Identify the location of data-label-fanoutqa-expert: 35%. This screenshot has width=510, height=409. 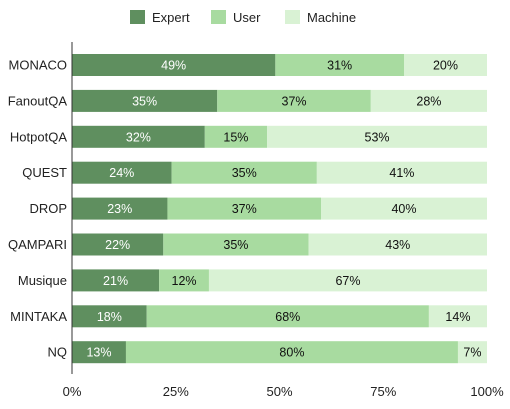
(144, 101).